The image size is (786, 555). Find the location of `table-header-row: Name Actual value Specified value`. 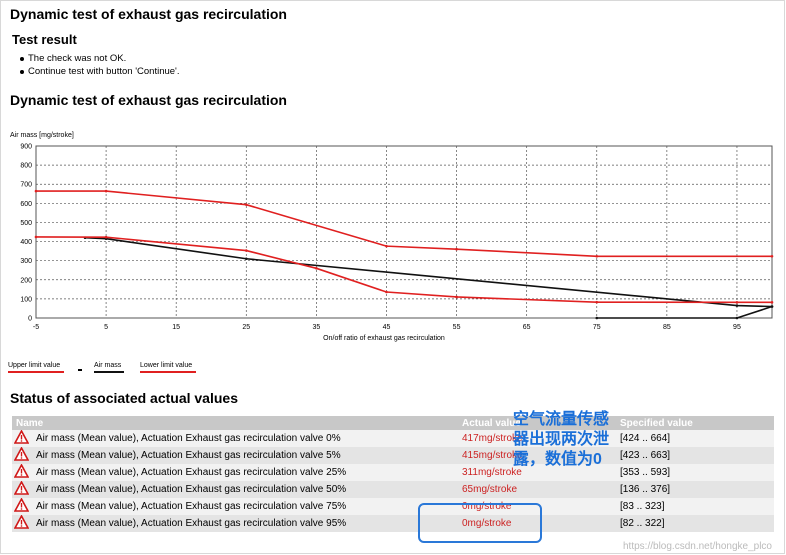

table-header-row: Name Actual value Specified value is located at coordinates (393, 423).